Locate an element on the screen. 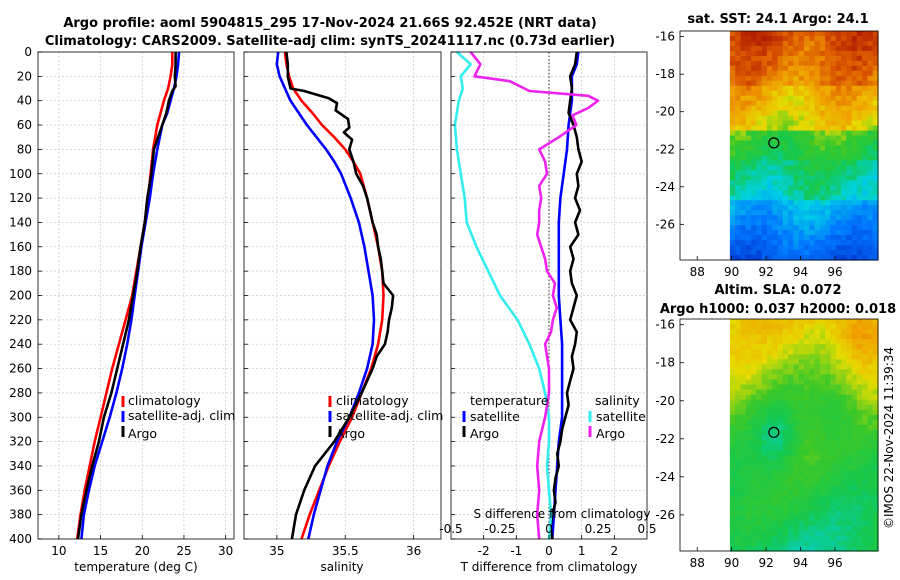 The height and width of the screenshot is (580, 900). difference-lines is located at coordinates (526, 295).